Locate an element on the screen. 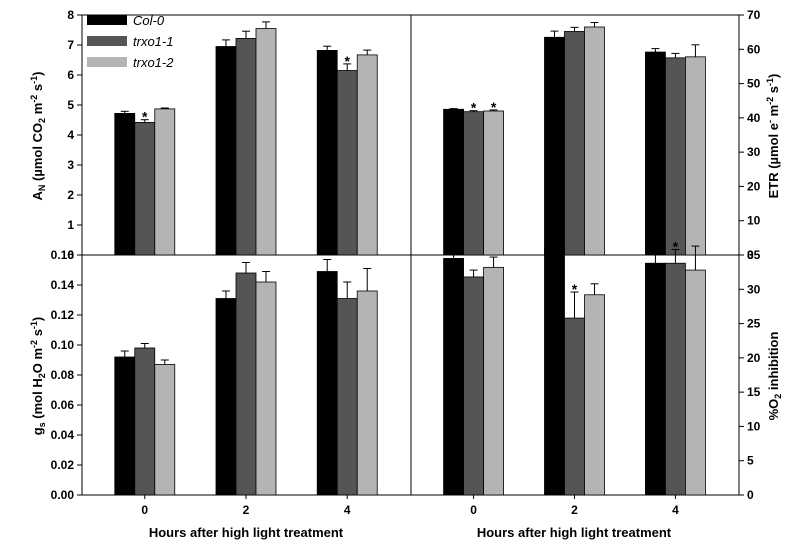 This screenshot has width=796, height=544. ylabel-gs: gs (mol H2O m-2 s-1) is located at coordinates (38, 376).